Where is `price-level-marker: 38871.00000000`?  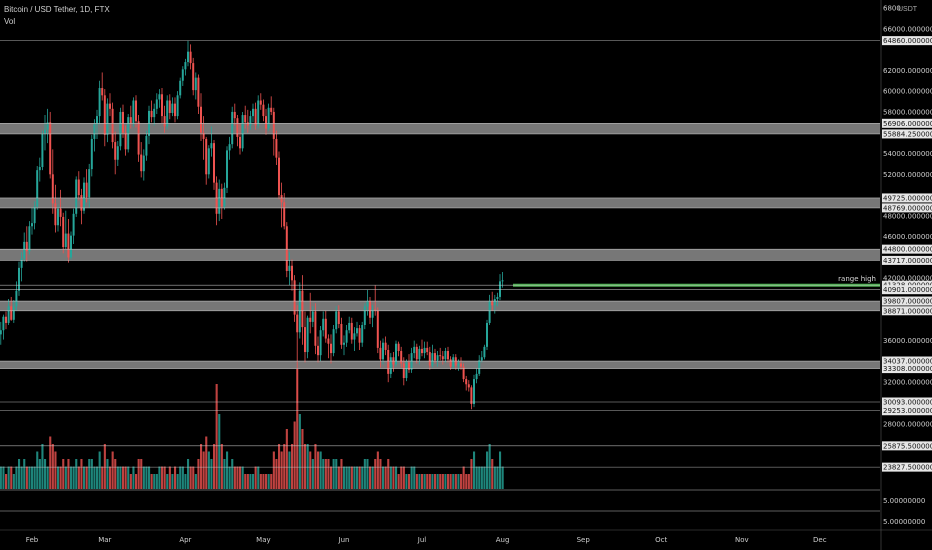 price-level-marker: 38871.00000000 is located at coordinates (907, 311).